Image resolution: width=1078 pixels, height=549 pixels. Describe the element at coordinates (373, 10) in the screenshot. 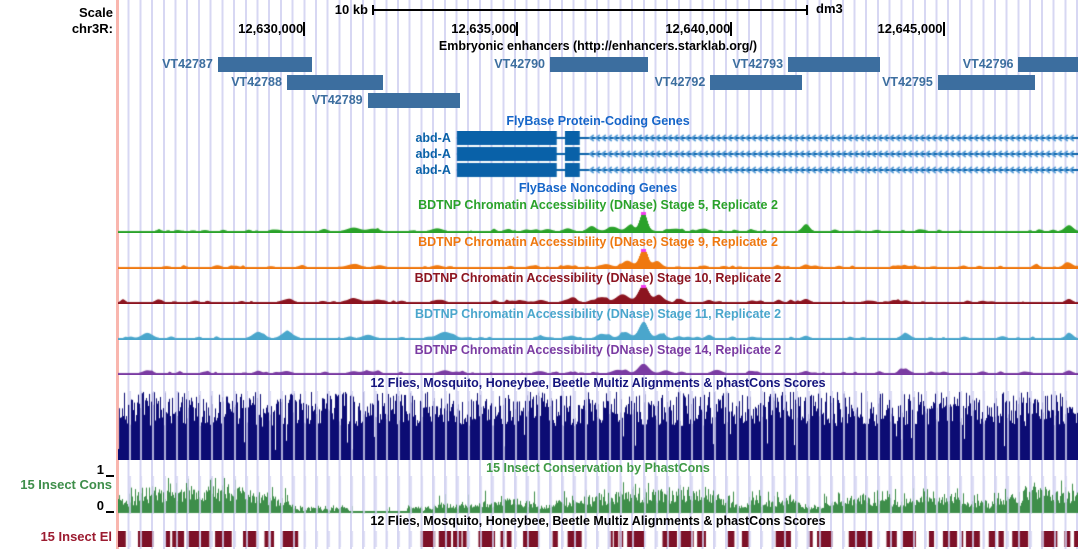

I see `scale-bar-left-cap` at that location.